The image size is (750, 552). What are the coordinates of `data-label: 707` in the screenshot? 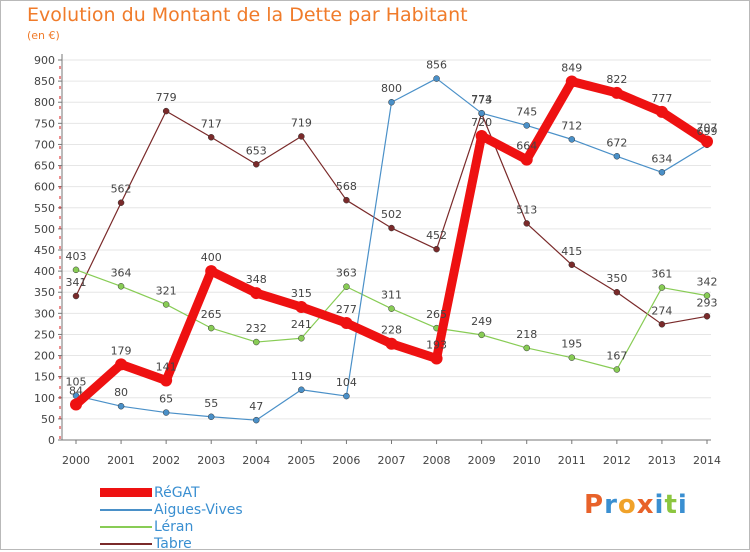 It's located at (707, 127).